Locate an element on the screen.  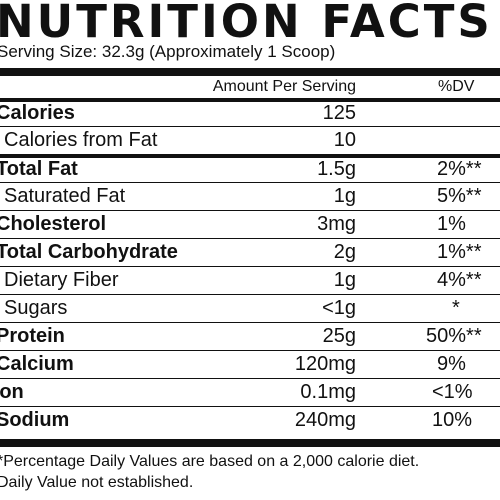
nutrient-name: Calcium is located at coordinates (37, 364).